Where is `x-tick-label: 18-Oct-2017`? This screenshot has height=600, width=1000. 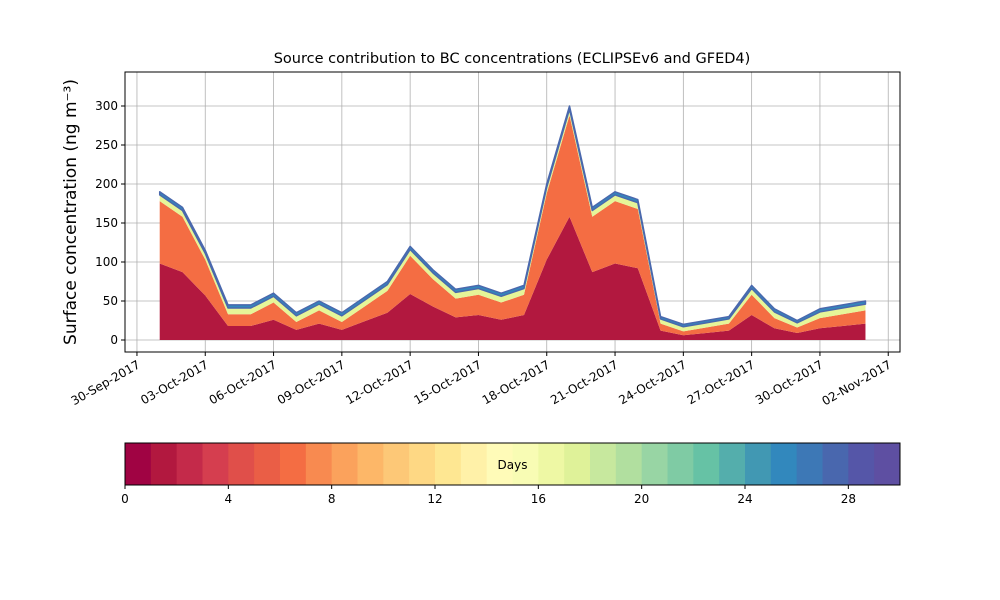
x-tick-label: 18-Oct-2017 is located at coordinates (516, 382).